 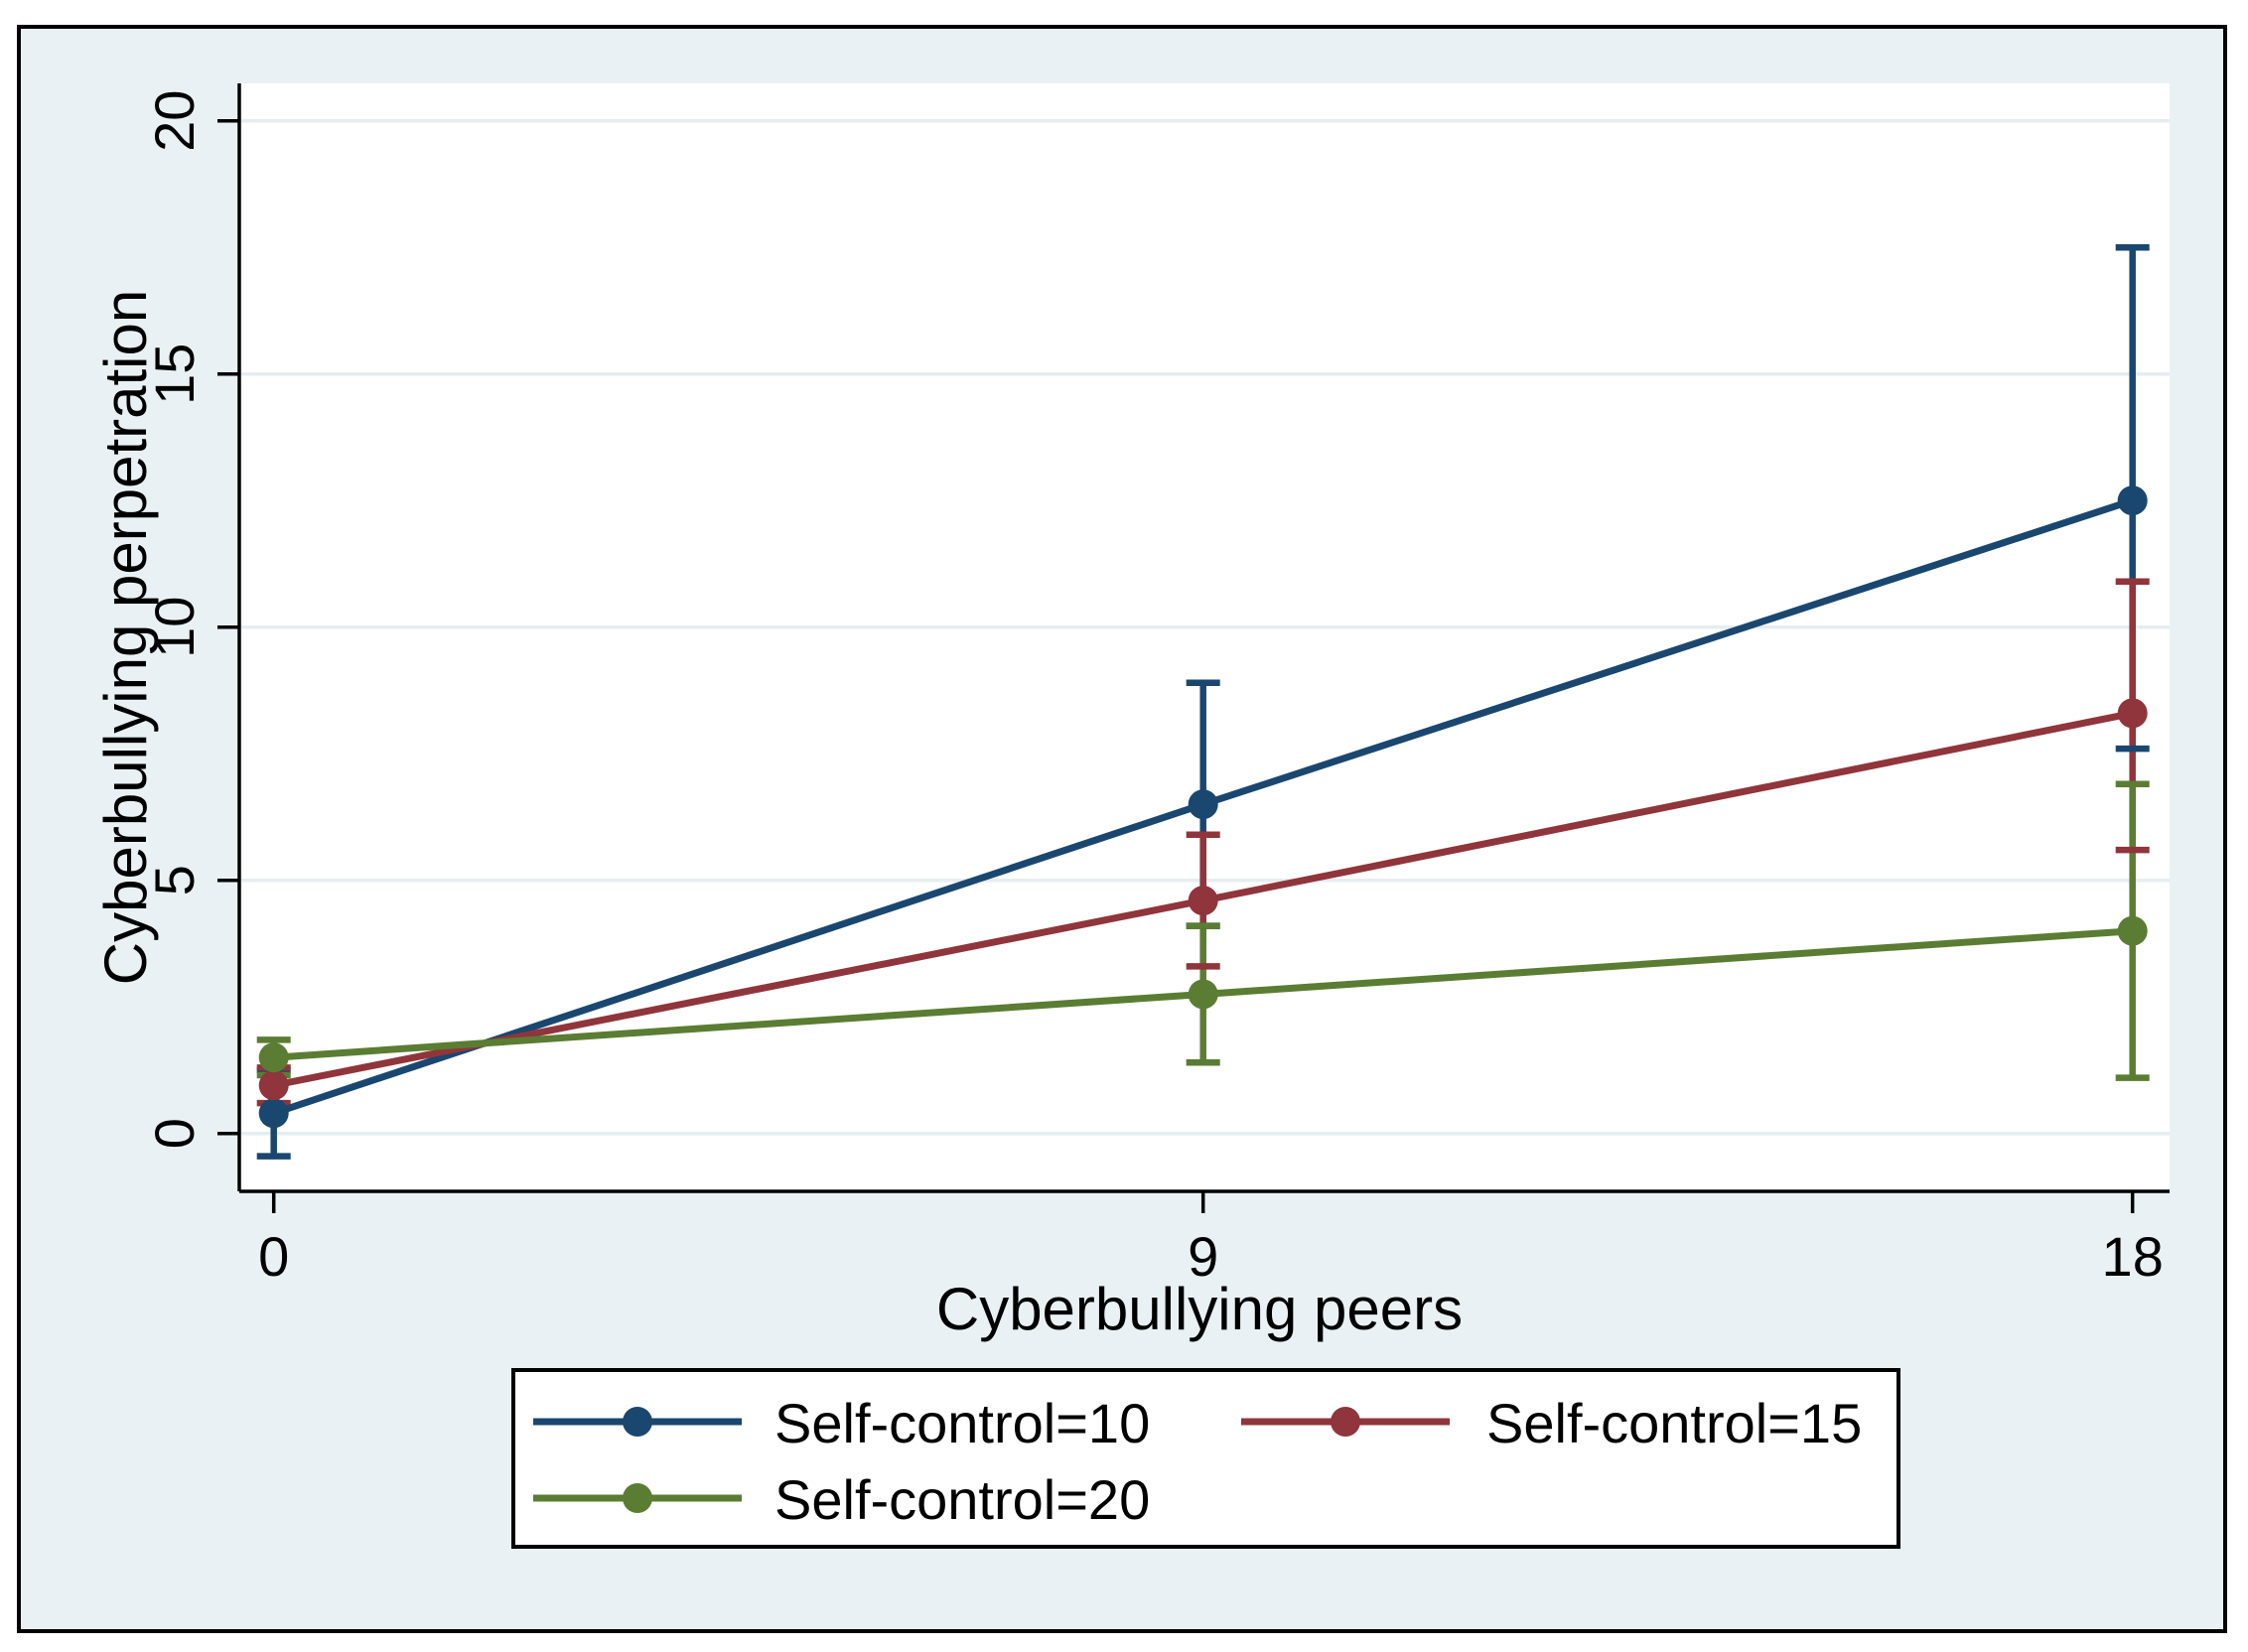 I want to click on legend-label: Self-control=20, so click(x=962, y=1499).